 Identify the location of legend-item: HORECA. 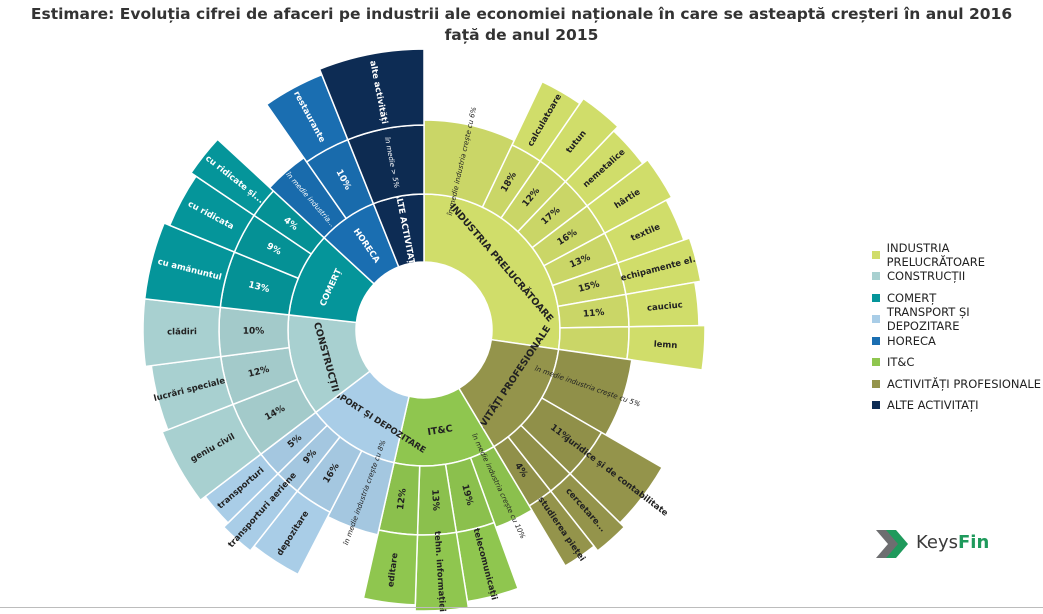
(957, 341).